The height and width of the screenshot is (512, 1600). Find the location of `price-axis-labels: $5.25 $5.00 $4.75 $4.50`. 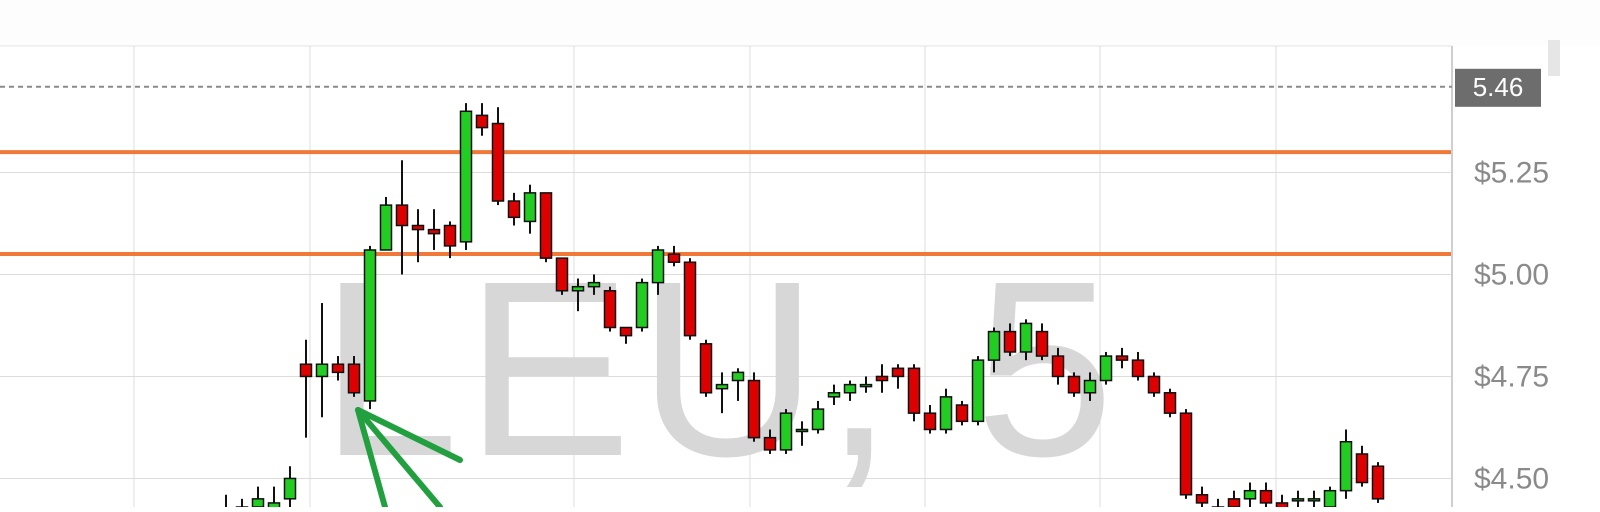

price-axis-labels: $5.25 $5.00 $4.75 $4.50 is located at coordinates (1511, 325).